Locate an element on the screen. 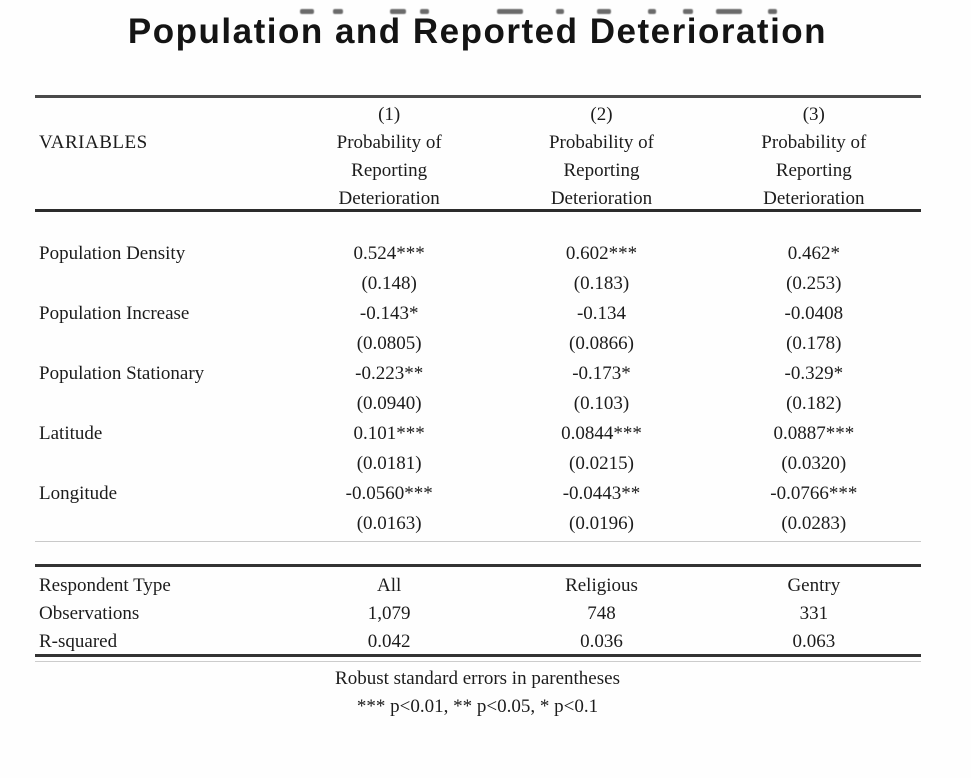 Image resolution: width=971 pixels, height=778 pixels. summary-cell: 331 is located at coordinates (814, 613).